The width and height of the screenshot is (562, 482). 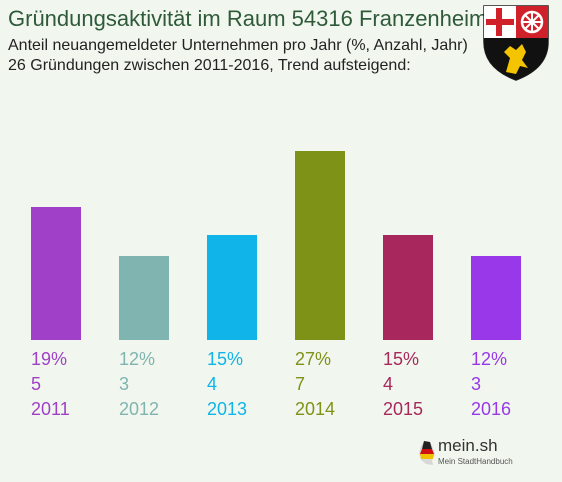 I want to click on germany-map-icon, so click(x=427, y=453).